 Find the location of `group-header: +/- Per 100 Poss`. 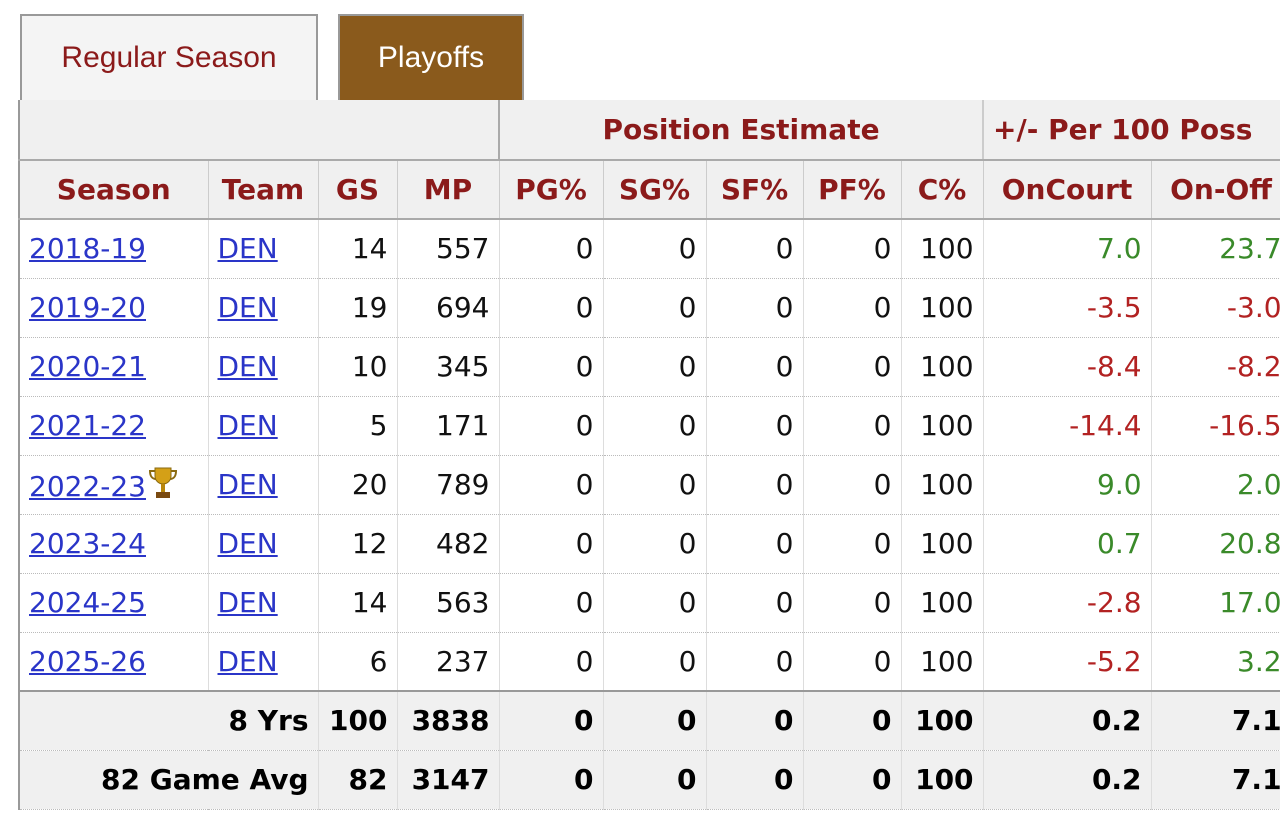

group-header: +/- Per 100 Poss is located at coordinates (1131, 130).